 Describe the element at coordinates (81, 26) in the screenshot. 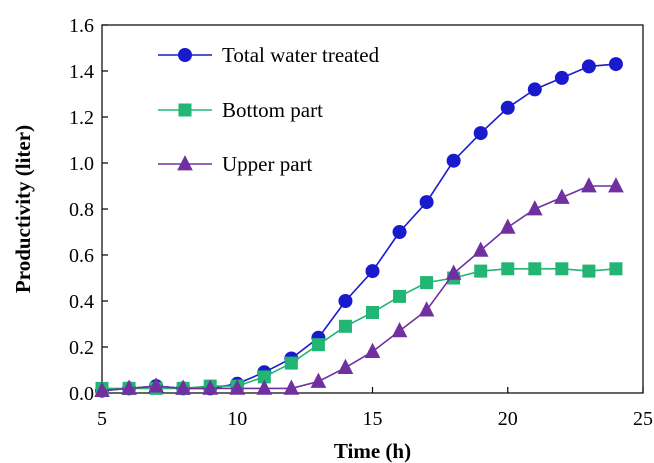

I see `y-tick-label: 1.6` at that location.